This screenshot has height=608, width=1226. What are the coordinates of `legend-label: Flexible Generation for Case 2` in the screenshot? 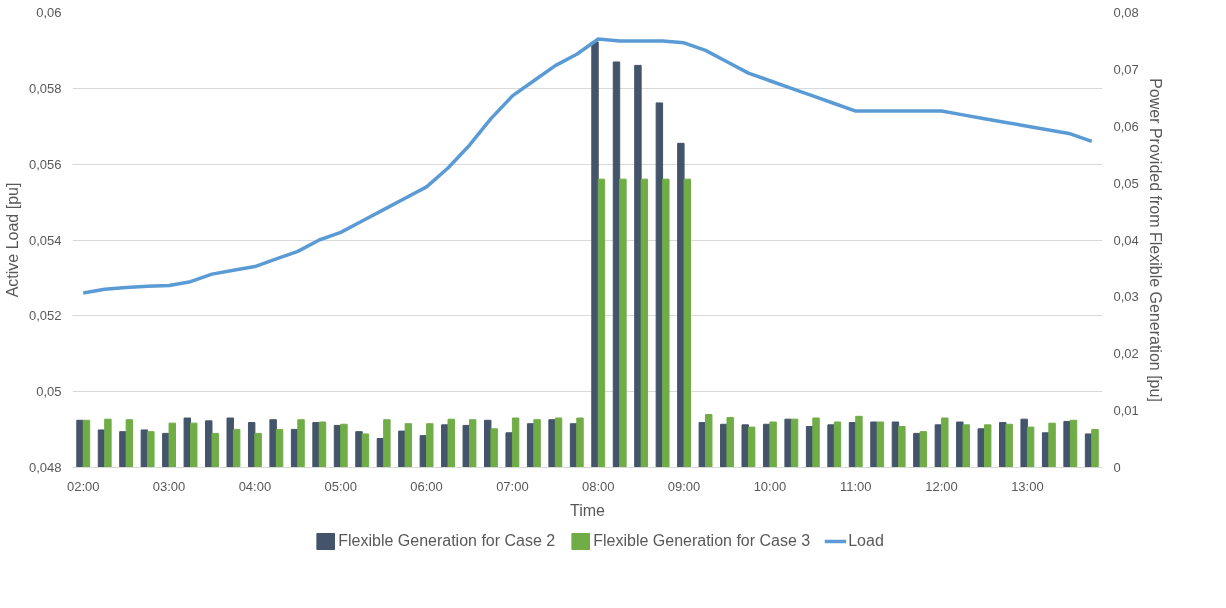 It's located at (447, 541).